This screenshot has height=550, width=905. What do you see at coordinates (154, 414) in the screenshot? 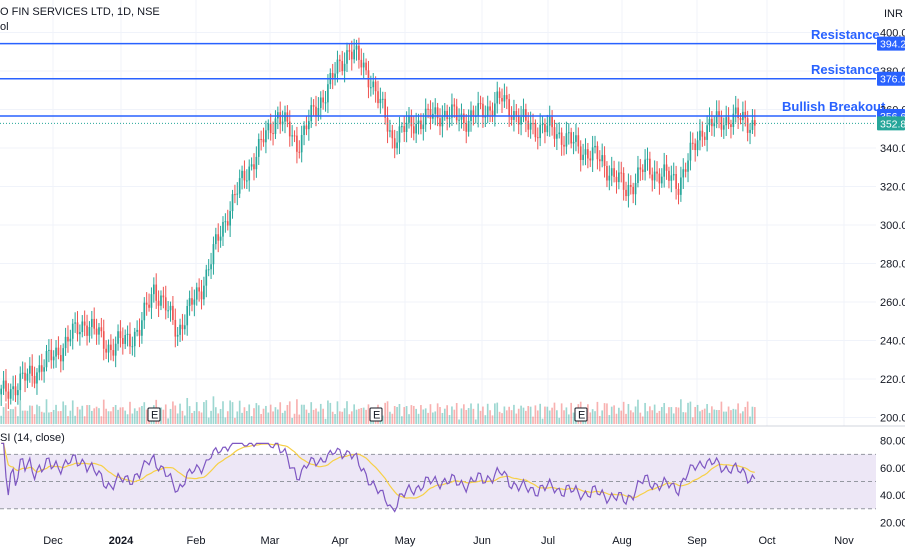
I see `earnings-marker-1: E` at bounding box center [154, 414].